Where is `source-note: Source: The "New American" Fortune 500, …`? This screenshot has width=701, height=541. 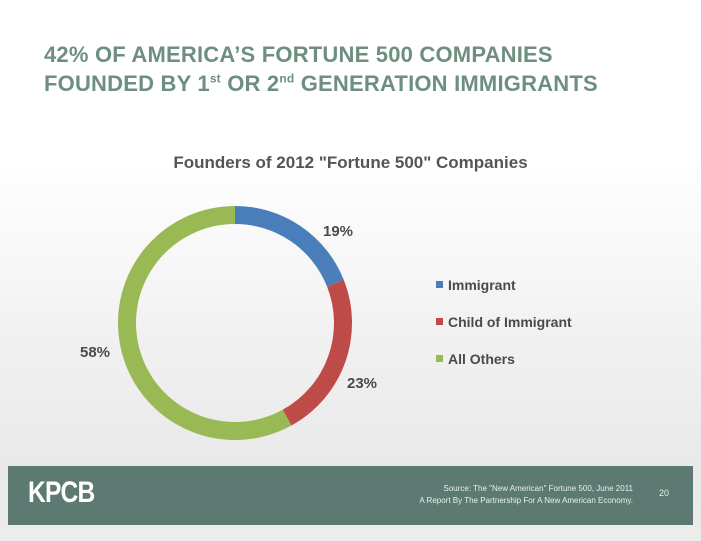 source-note: Source: The "New American" Fortune 500, … is located at coordinates (526, 495).